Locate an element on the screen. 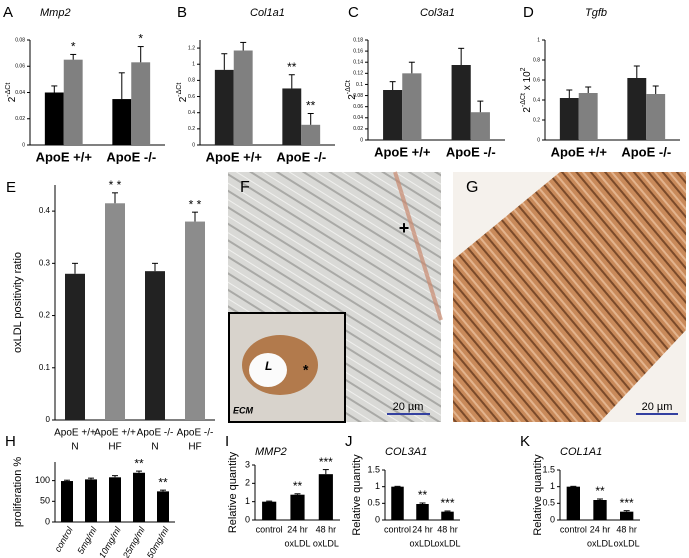  y-axis-label-part: proliferation % is located at coordinates (18, 492).